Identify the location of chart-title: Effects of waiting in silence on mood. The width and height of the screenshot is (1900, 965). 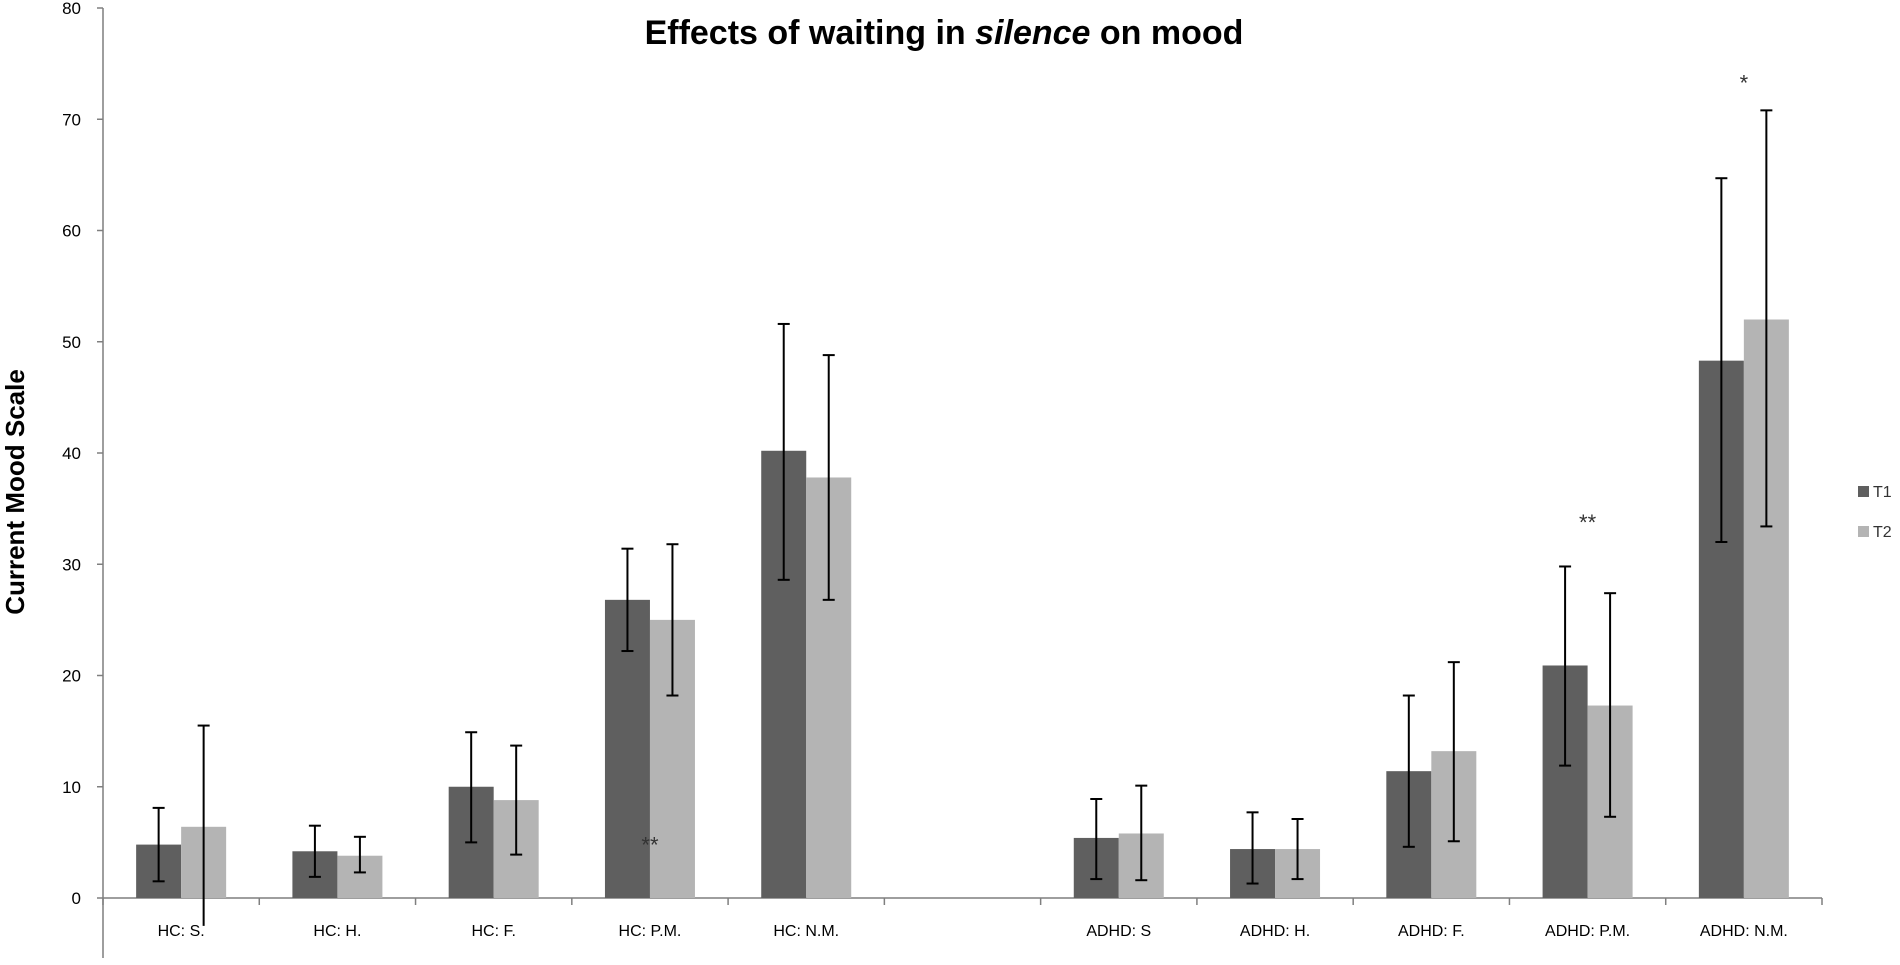
(944, 33).